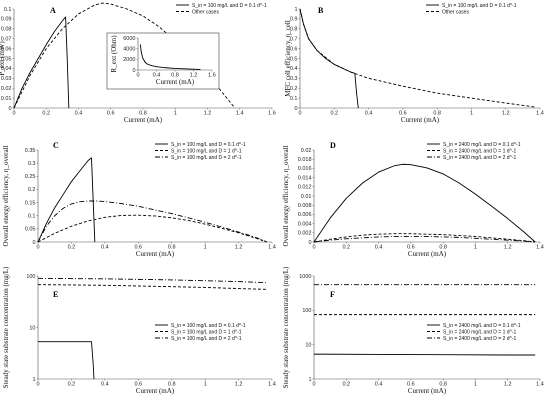 The image size is (550, 403). I want to click on y-tick-label: 4000, so click(129, 49).